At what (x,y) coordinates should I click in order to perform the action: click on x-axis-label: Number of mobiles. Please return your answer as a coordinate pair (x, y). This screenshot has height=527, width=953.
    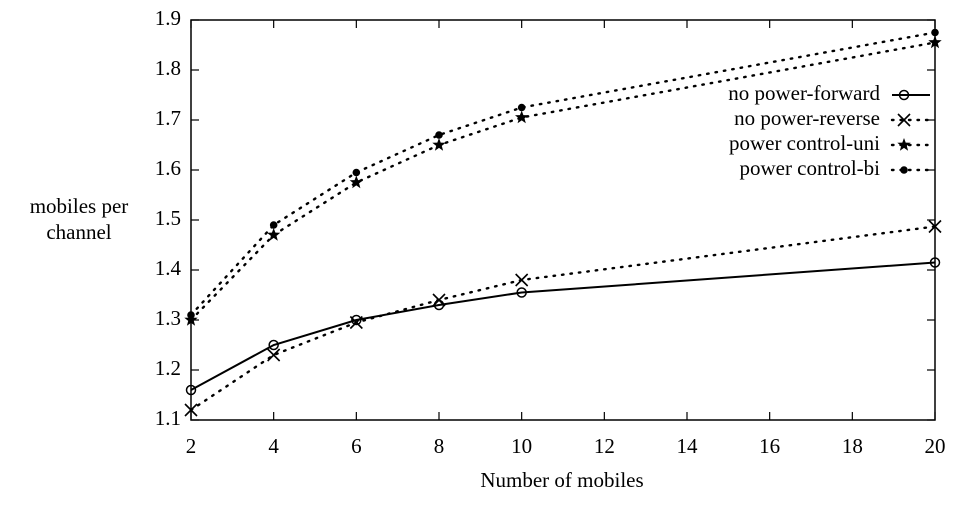
    Looking at the image, I should click on (561, 480).